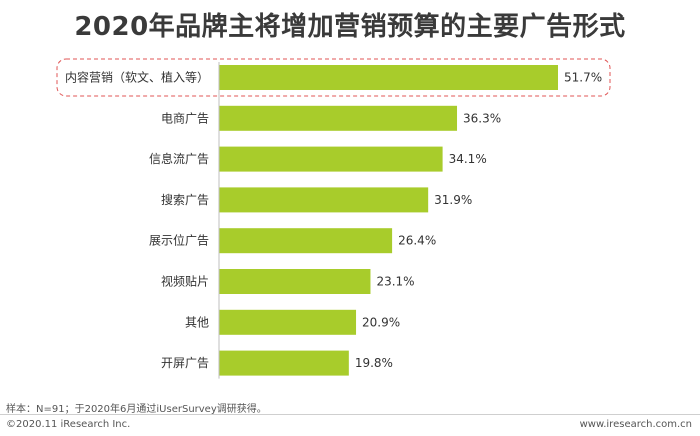 This screenshot has width=700, height=436. Describe the element at coordinates (137, 77) in the screenshot. I see `category-label: 内容营销（软文、植入等）` at that location.